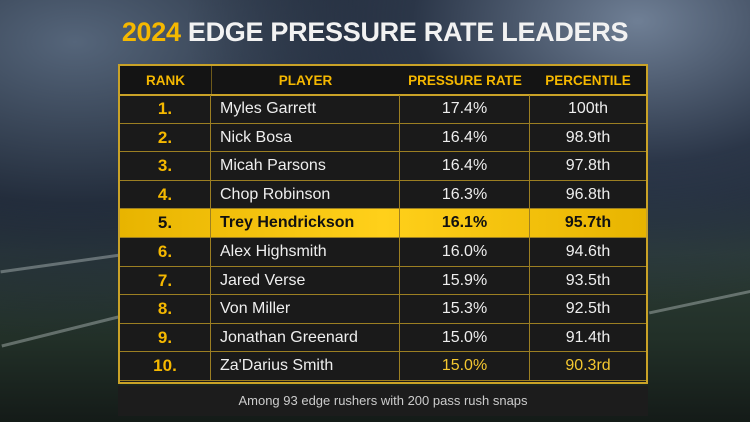  I want to click on rank-cell: 5., so click(165, 223).